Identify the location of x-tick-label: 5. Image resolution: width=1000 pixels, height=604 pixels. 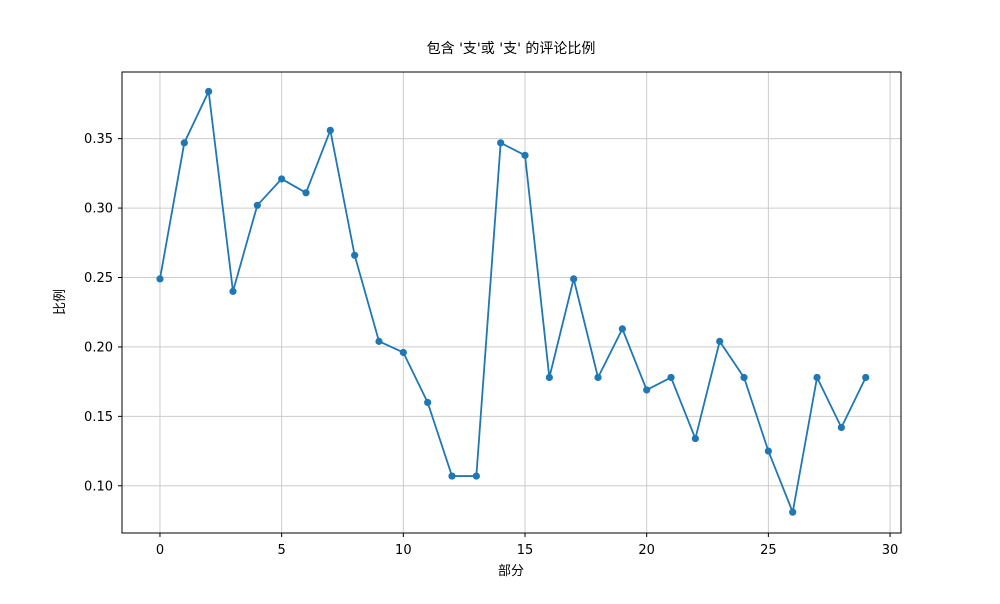
(282, 550).